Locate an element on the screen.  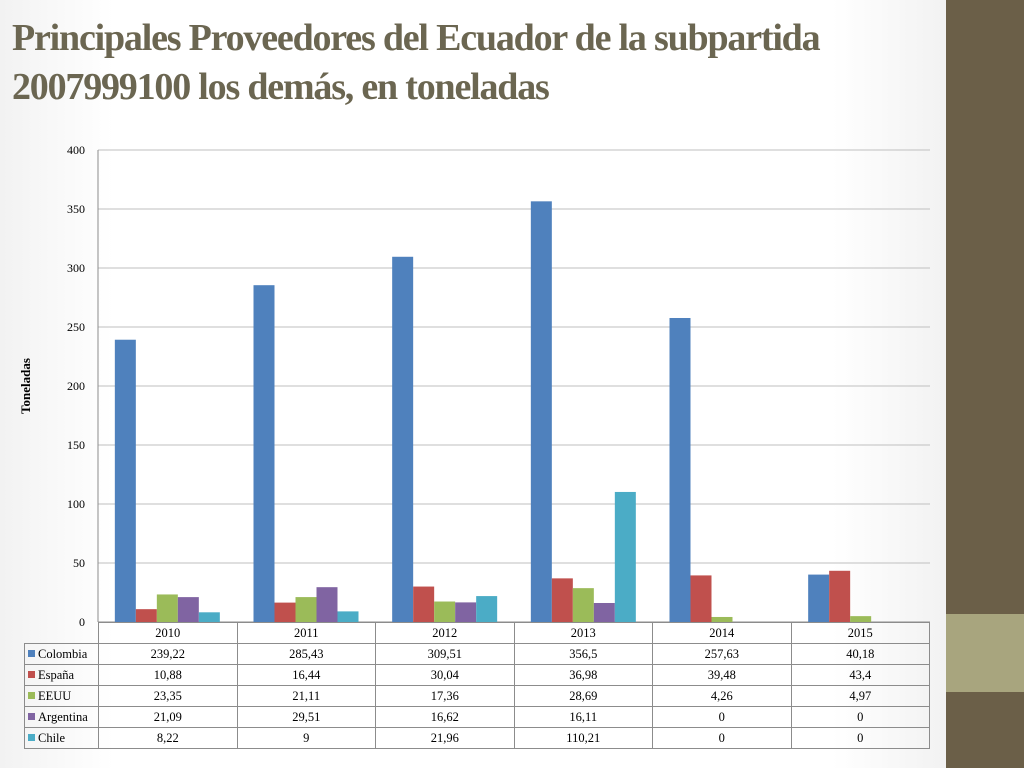
bar-colombia-2012 is located at coordinates (403, 439).